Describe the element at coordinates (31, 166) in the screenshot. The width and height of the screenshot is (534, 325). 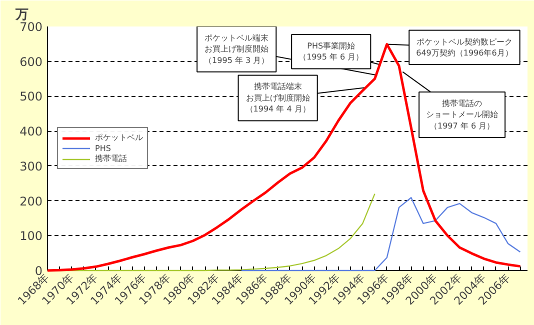
I see `y-tick-label: 300` at that location.